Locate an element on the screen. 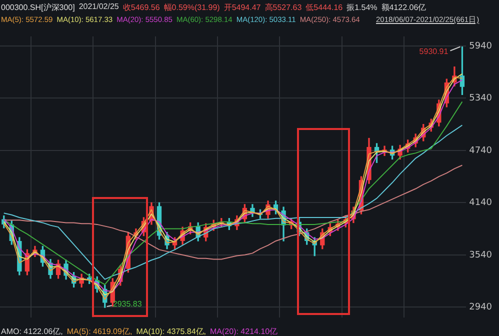  y-tick-label: 3540 is located at coordinates (480, 255).